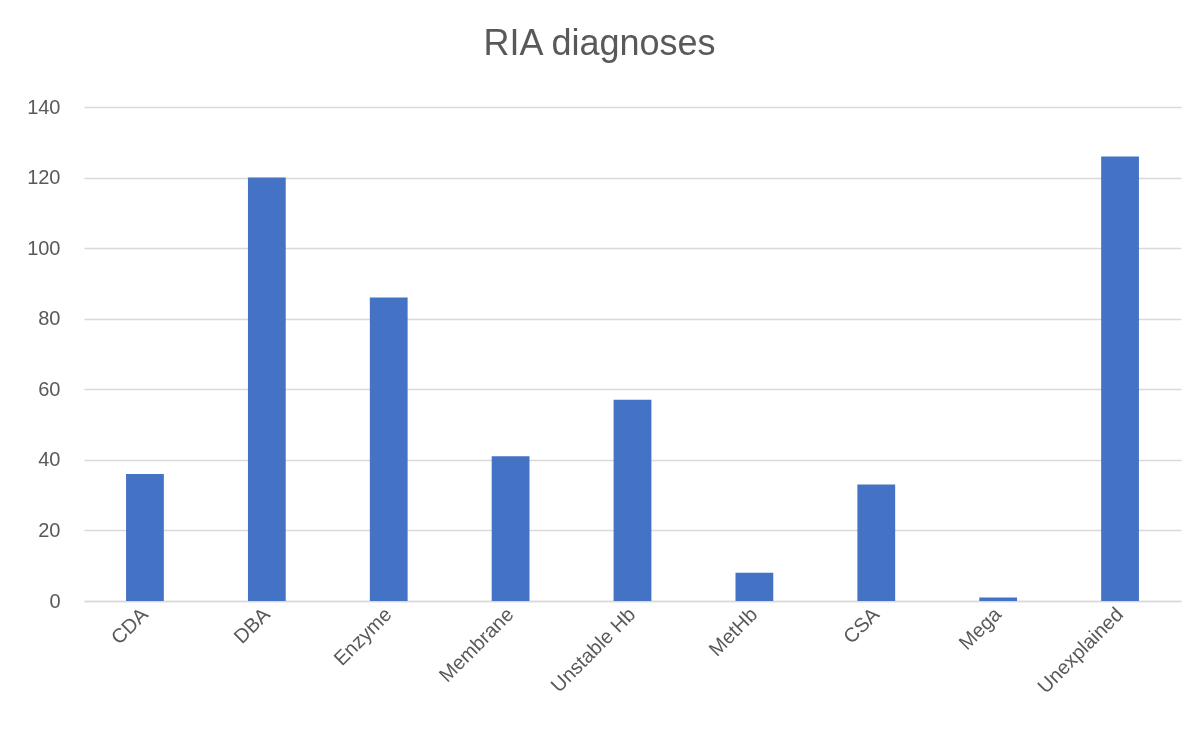  What do you see at coordinates (55, 600) in the screenshot?
I see `y-tick-label: 0` at bounding box center [55, 600].